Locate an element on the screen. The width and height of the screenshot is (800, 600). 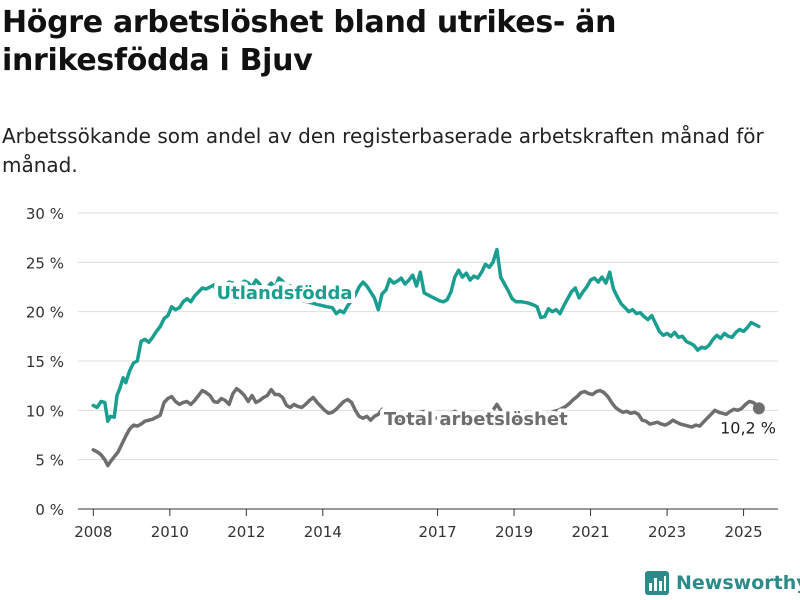
y-tick-label: 15 % is located at coordinates (45, 362).